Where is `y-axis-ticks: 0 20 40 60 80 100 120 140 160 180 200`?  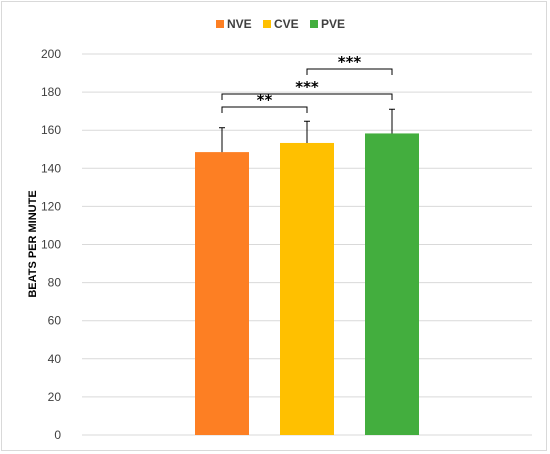 y-axis-ticks: 0 20 40 60 80 100 120 140 160 180 200 is located at coordinates (51, 244).